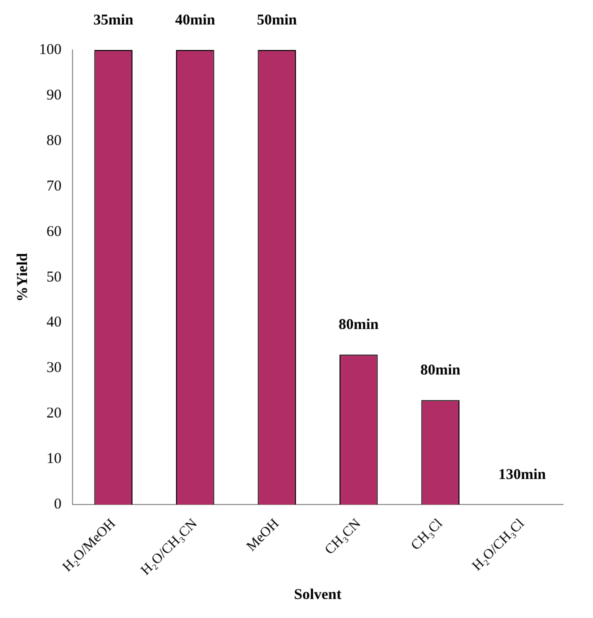 The width and height of the screenshot is (593, 618). Describe the element at coordinates (54, 95) in the screenshot. I see `y-tick-label: 90` at that location.